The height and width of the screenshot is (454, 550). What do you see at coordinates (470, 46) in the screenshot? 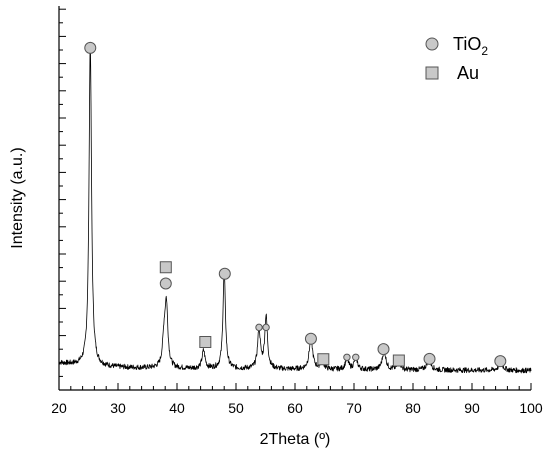
I see `legend-tio2-label: TiO2` at bounding box center [470, 46].